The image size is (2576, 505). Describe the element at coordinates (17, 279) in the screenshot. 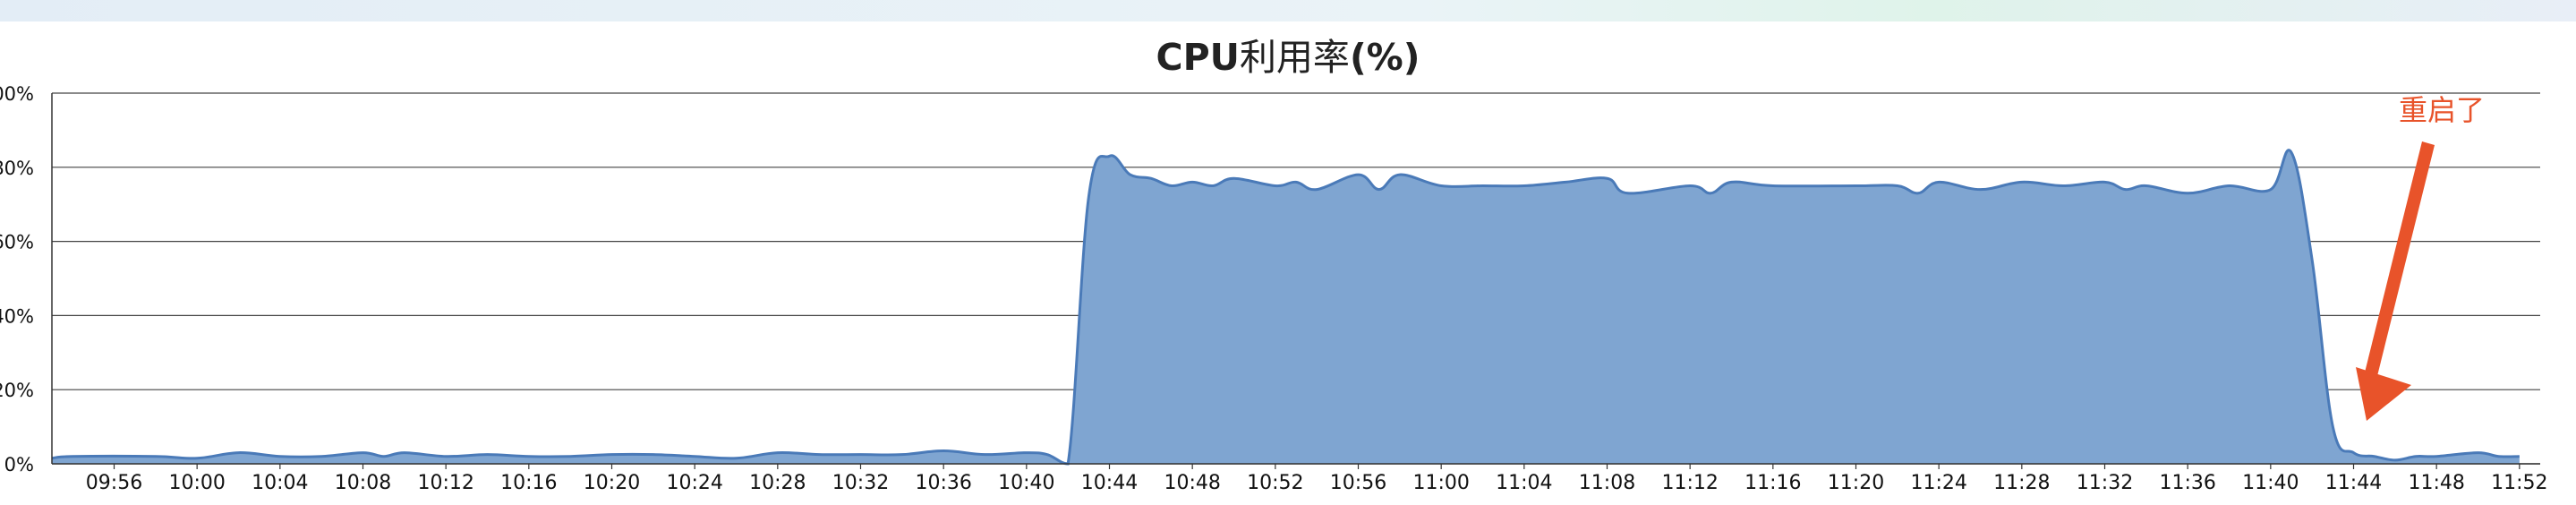

I see `y-axis-ticks: 0% 20% 40% 60% 80% 100%` at that location.